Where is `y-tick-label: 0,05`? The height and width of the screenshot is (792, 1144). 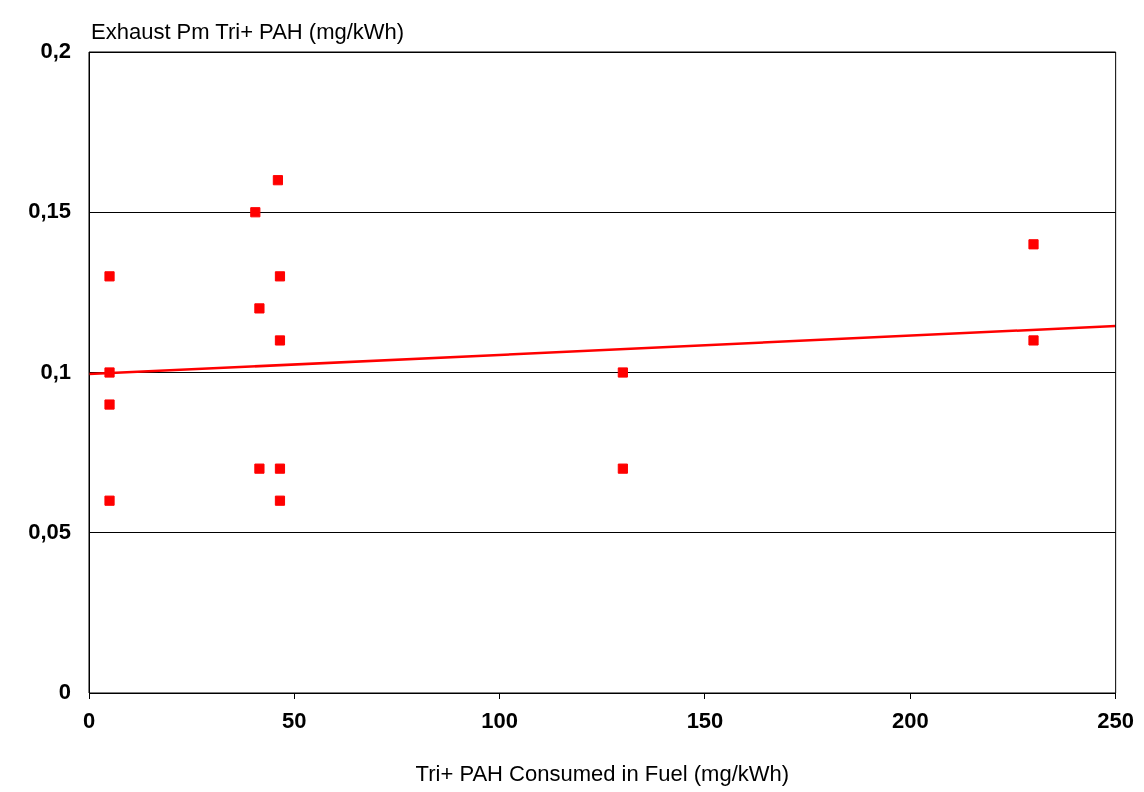 y-tick-label: 0,05 is located at coordinates (49, 531).